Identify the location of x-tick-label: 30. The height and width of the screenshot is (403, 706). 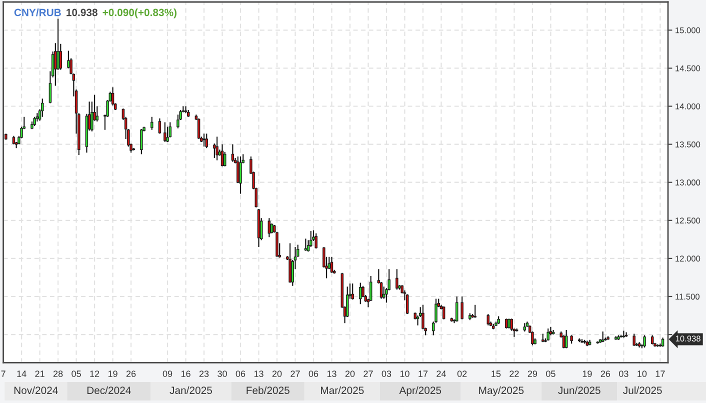
(222, 373).